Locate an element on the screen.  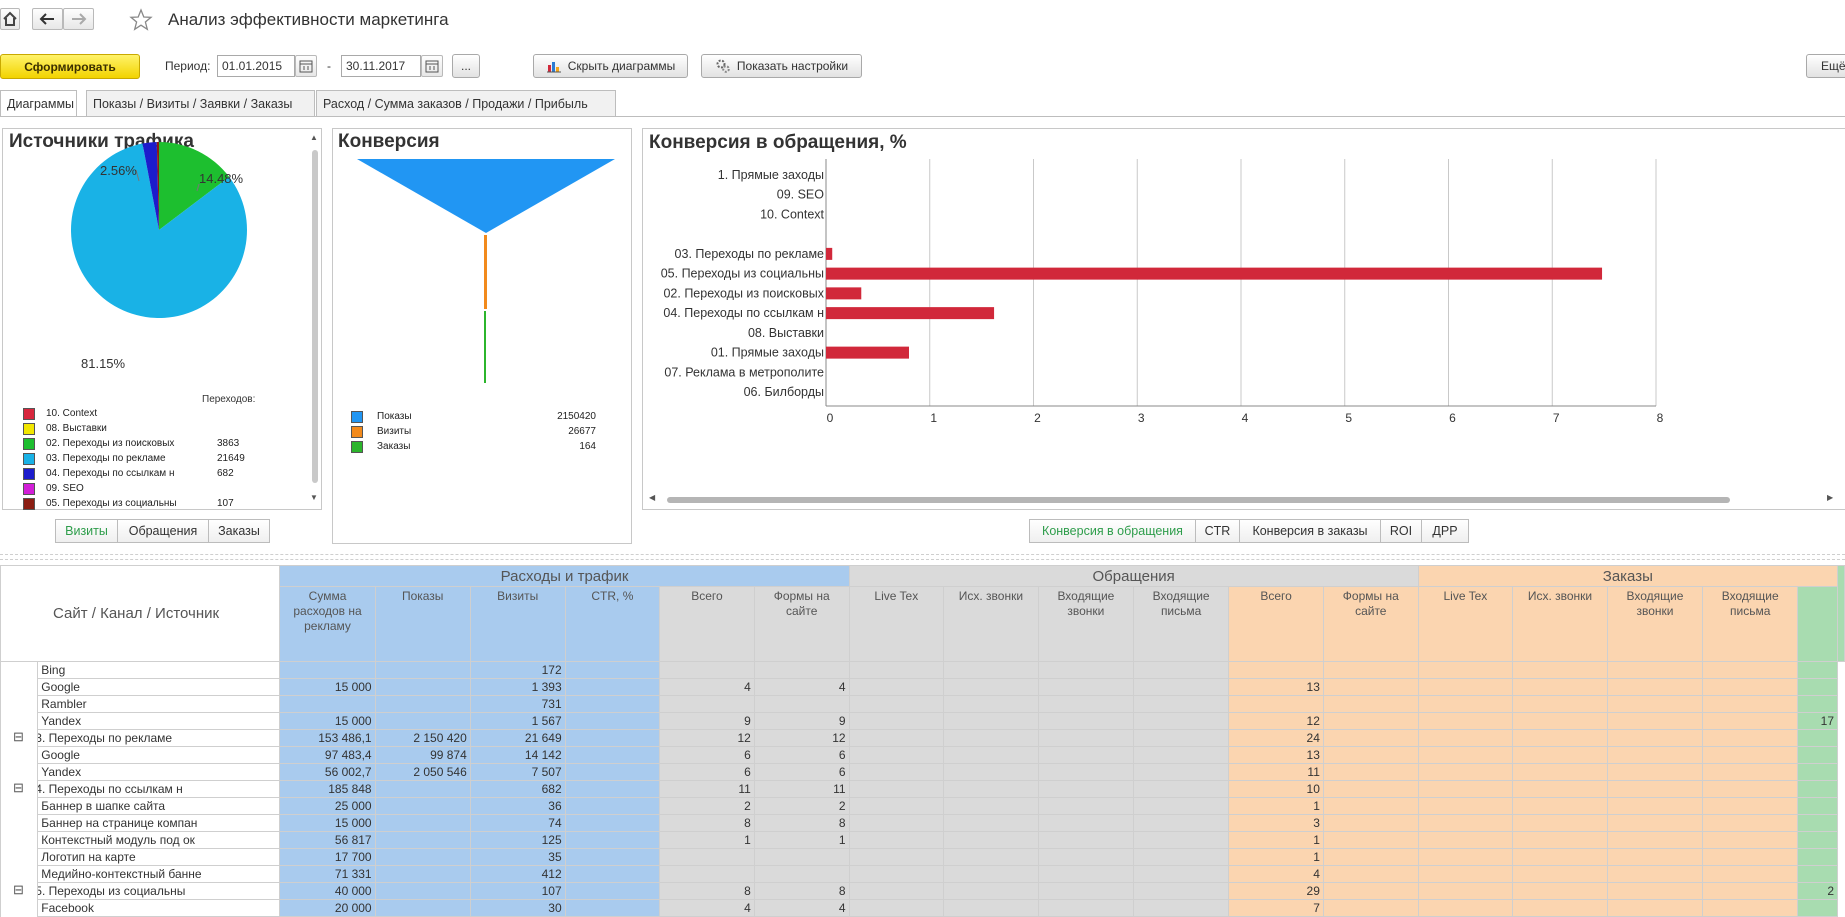
forward-button is located at coordinates (78, 19).